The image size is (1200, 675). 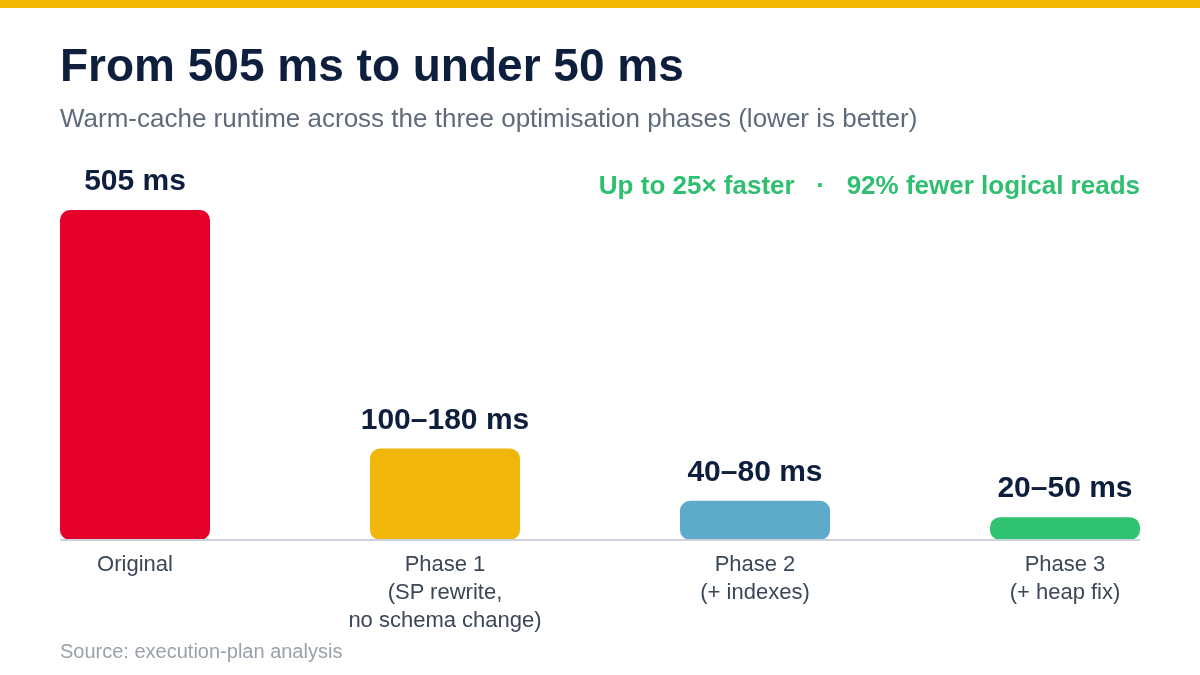 I want to click on chart-title: From 505 ms to under 50 ms, so click(x=372, y=65).